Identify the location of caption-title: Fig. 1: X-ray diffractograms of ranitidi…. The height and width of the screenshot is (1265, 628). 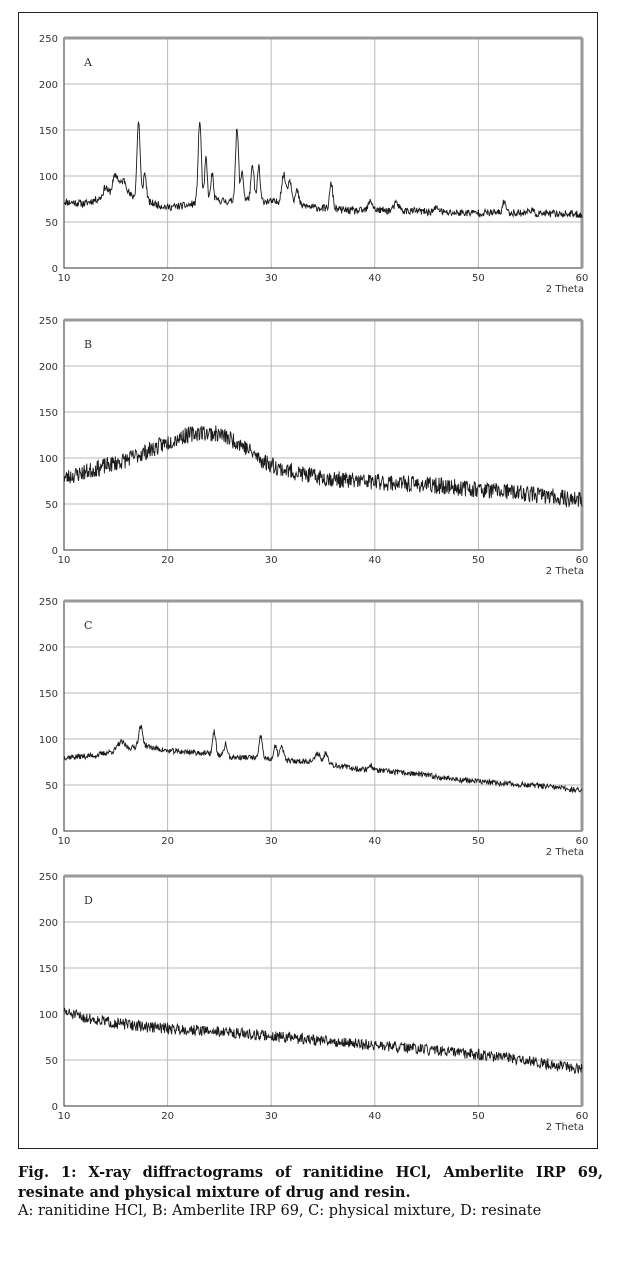
(310, 1182).